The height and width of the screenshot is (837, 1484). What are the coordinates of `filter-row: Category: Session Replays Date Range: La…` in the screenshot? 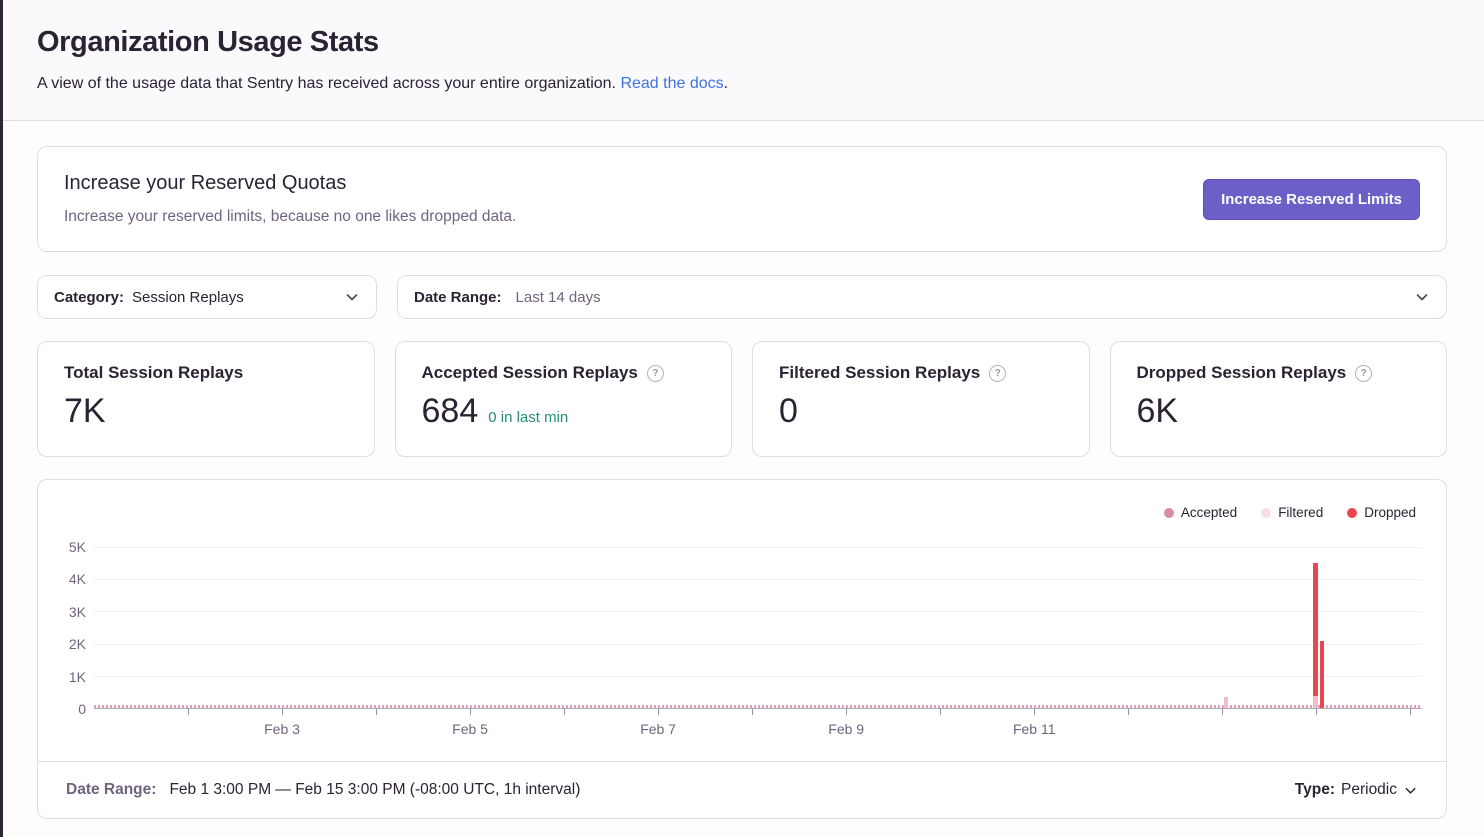 It's located at (742, 297).